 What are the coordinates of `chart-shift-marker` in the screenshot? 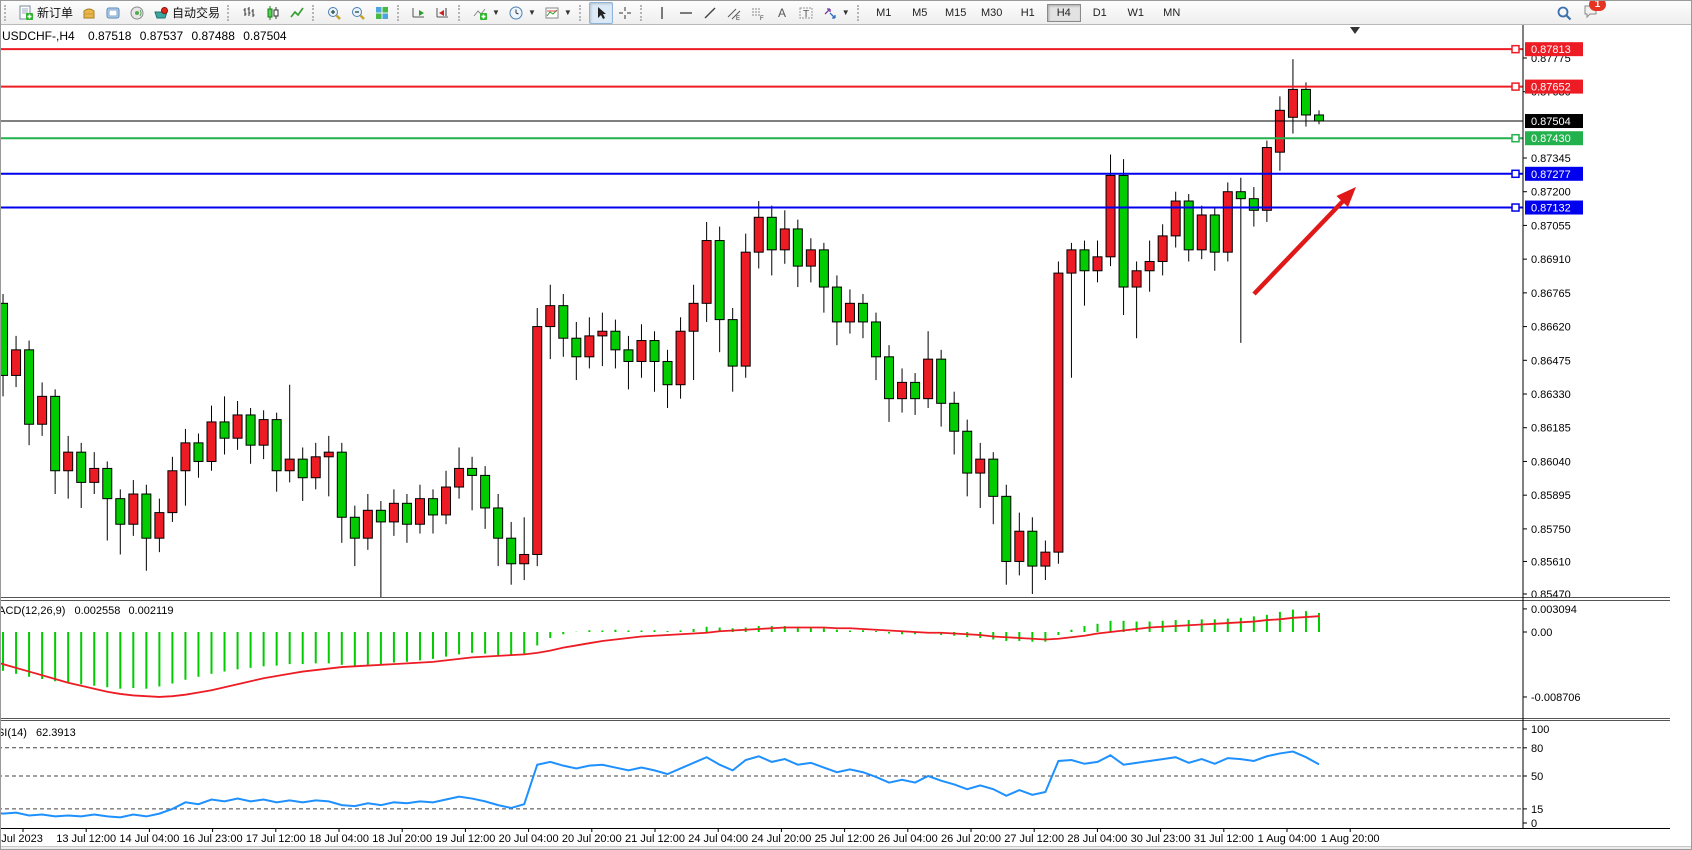 It's located at (1355, 30).